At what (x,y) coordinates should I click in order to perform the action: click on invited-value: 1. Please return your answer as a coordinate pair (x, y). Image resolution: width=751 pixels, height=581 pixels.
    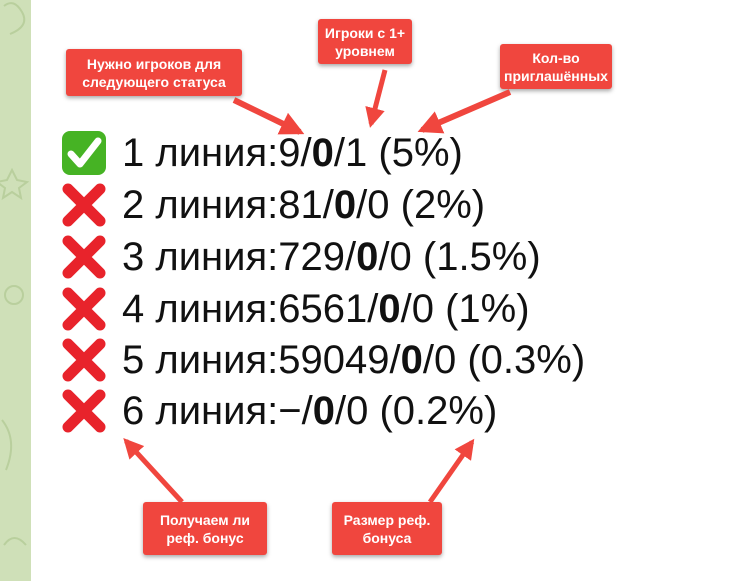
    Looking at the image, I should click on (356, 152).